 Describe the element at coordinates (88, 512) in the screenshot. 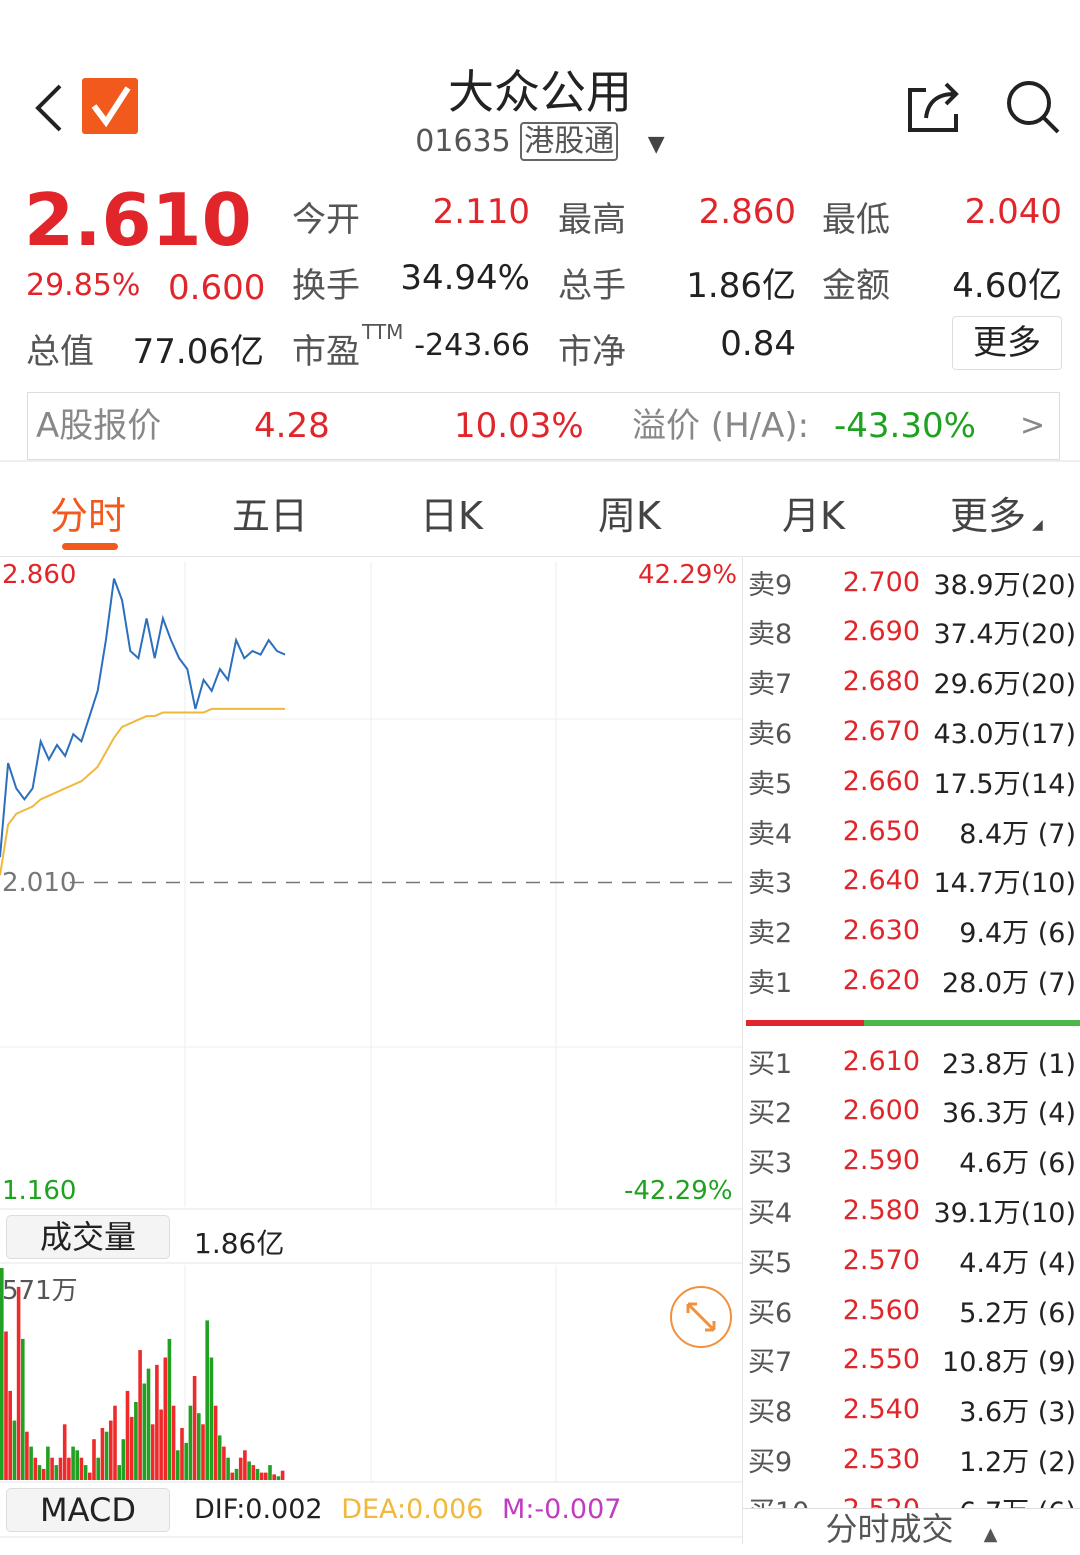

I see `tab-0: 分时` at that location.